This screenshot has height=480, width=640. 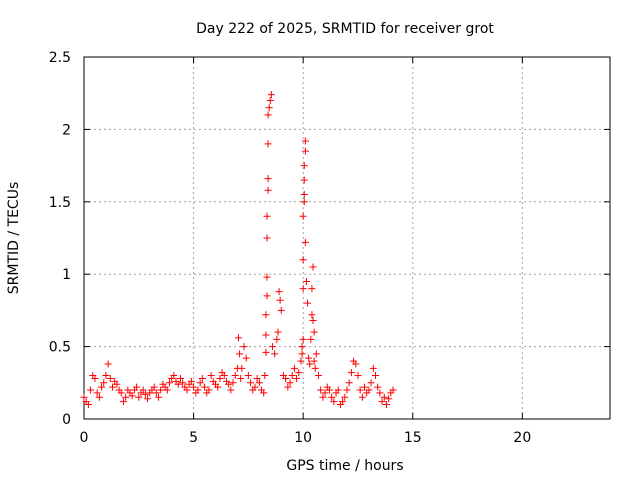 I want to click on y-tick-label: 2, so click(x=66, y=130).